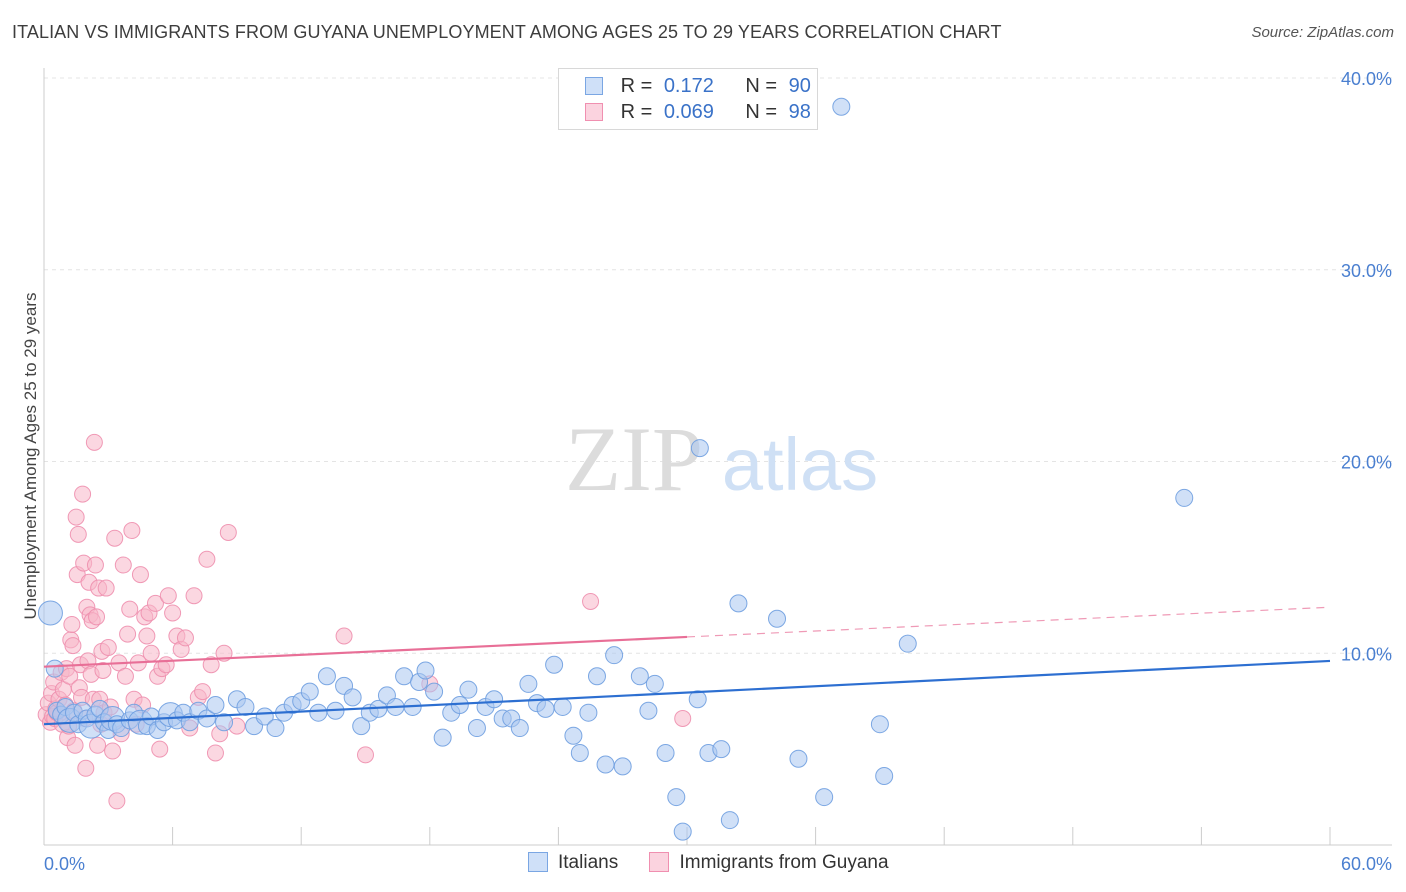 The width and height of the screenshot is (1406, 892). I want to click on watermark: ZIP atlas, so click(721, 459).